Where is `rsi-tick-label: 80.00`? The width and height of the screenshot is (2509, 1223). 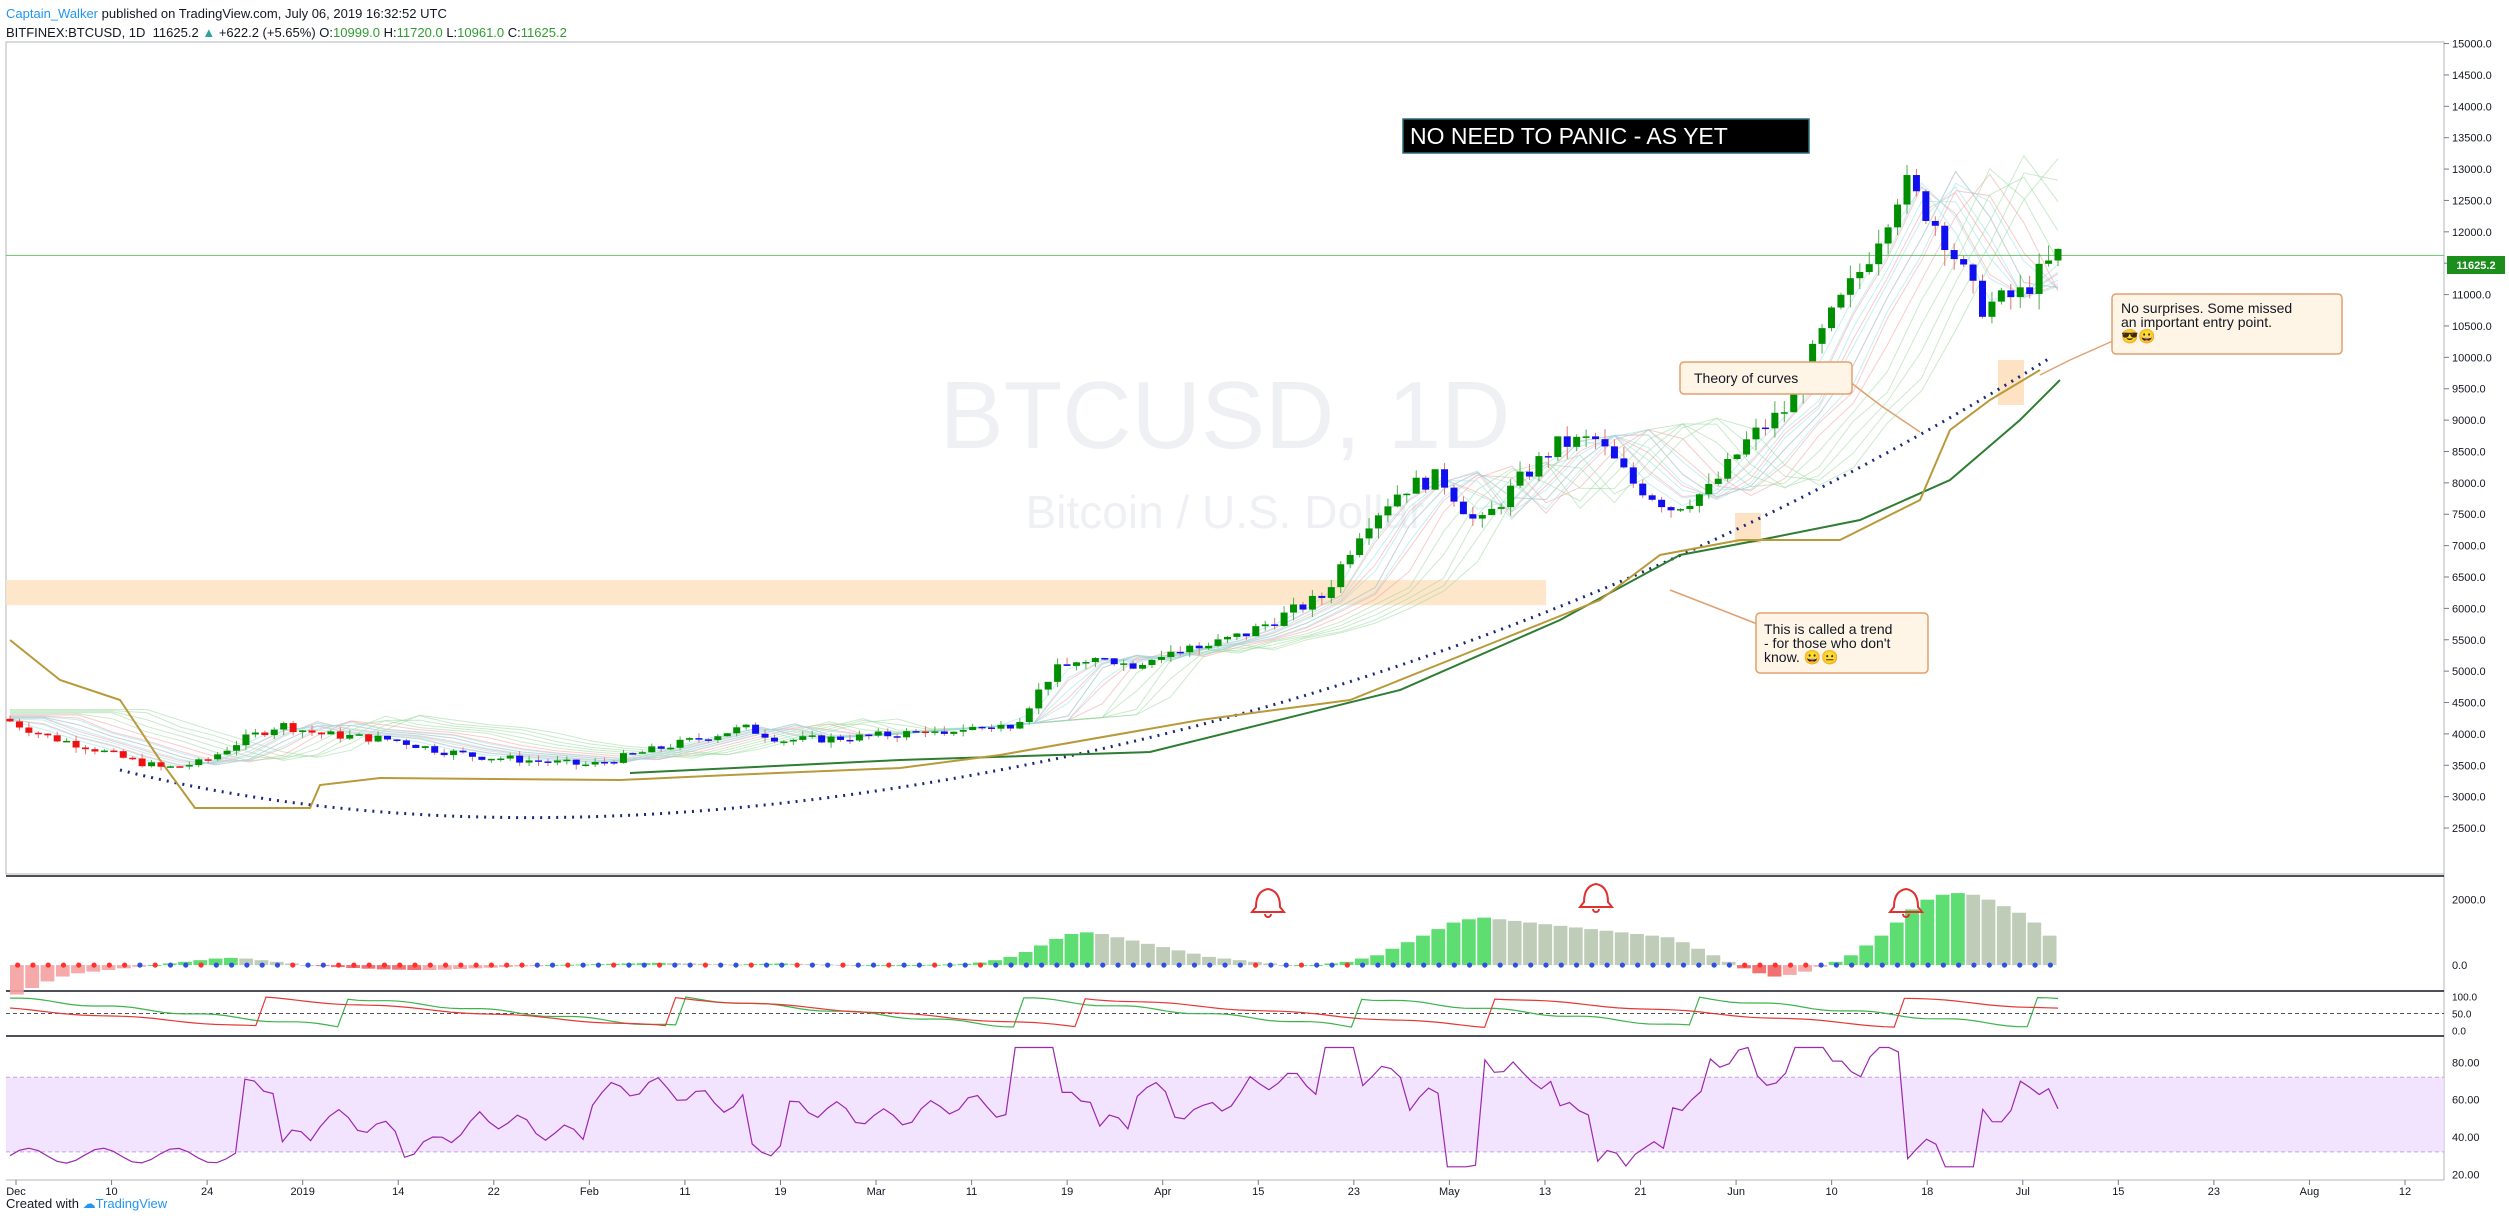
rsi-tick-label: 80.00 is located at coordinates (2466, 1063).